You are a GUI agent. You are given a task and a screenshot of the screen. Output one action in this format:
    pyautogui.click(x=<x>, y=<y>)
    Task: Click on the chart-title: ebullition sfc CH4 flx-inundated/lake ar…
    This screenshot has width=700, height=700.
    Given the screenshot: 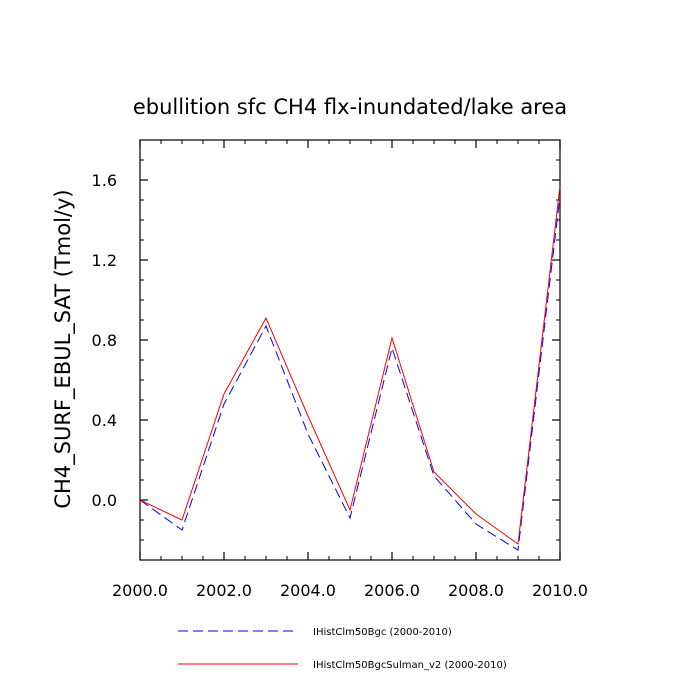 What is the action you would take?
    pyautogui.click(x=350, y=107)
    